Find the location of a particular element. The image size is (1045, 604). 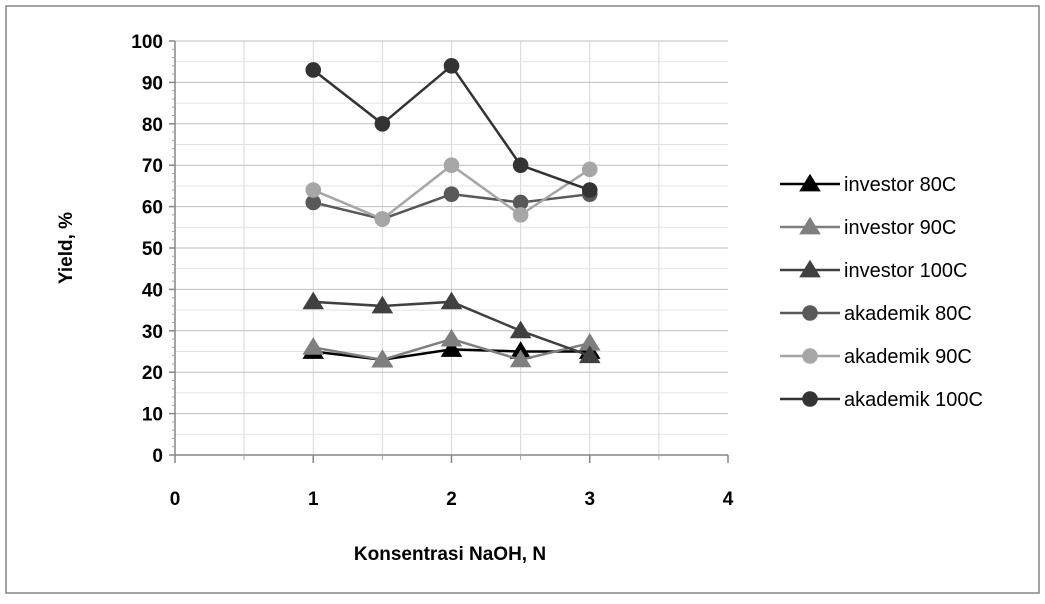

x-tick-label: 0 is located at coordinates (175, 499).